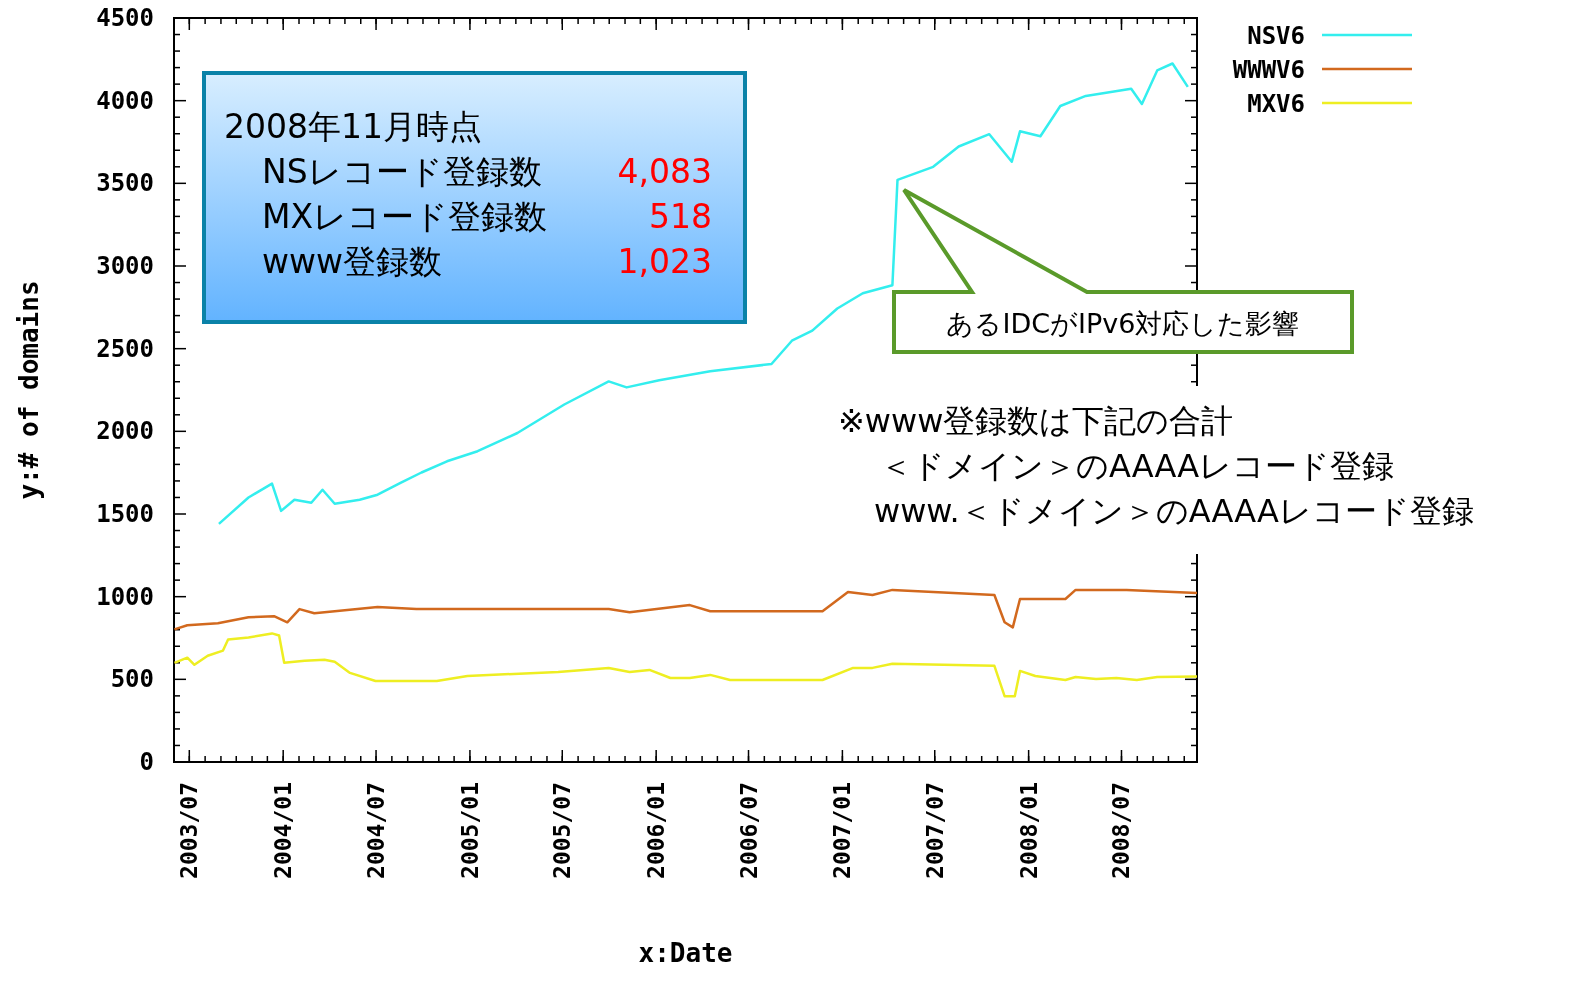 This screenshot has height=981, width=1587. What do you see at coordinates (664, 261) in the screenshot?
I see `annotation: 1,023` at bounding box center [664, 261].